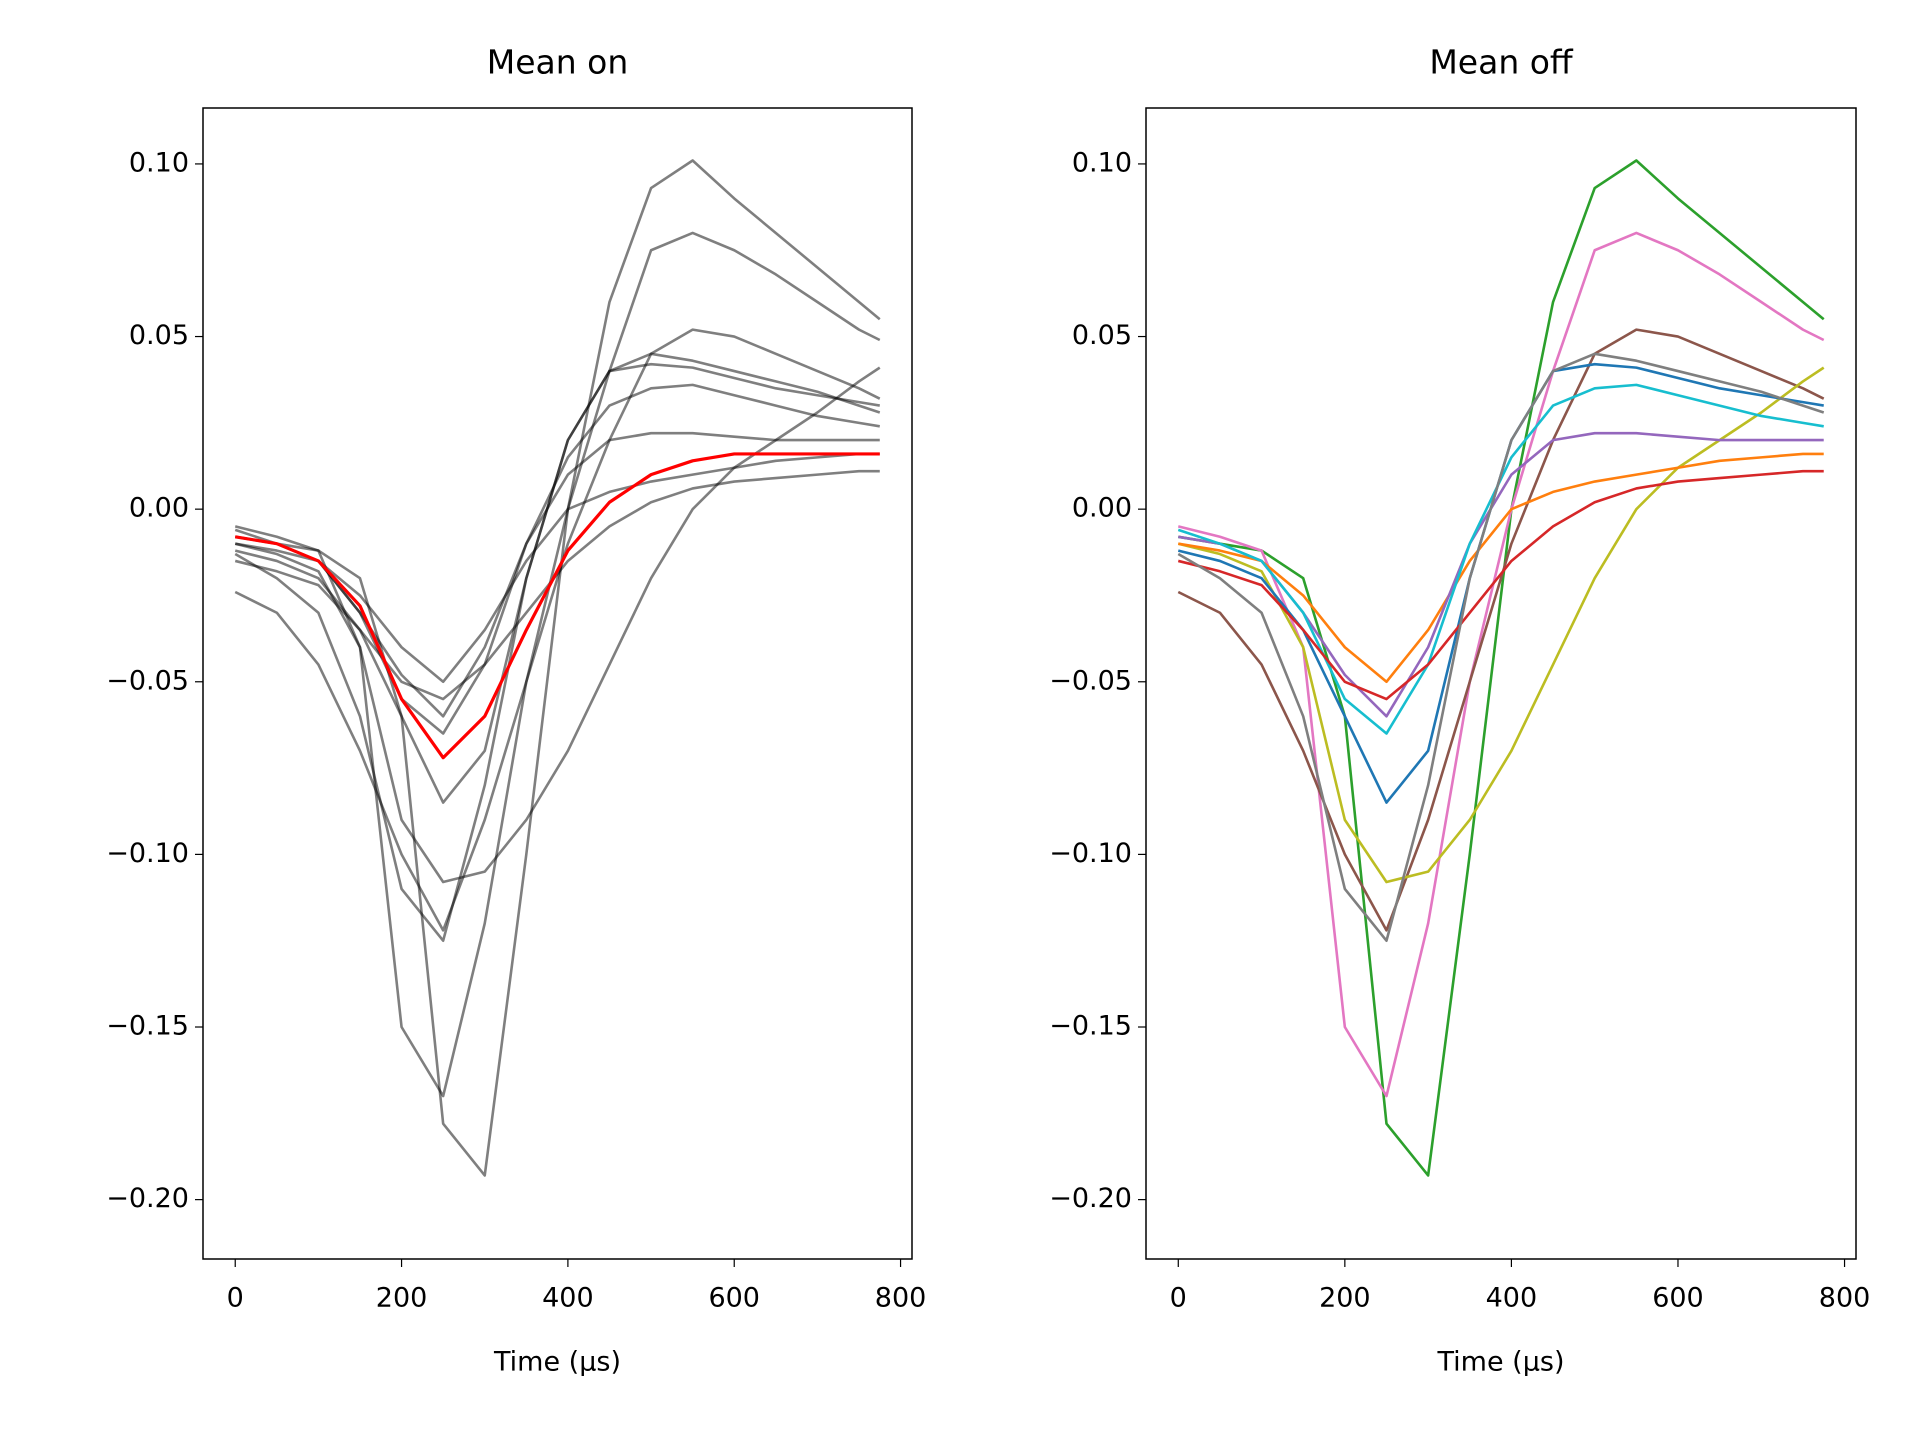  Describe the element at coordinates (558, 62) in the screenshot. I see `chart-title: Mean on` at that location.